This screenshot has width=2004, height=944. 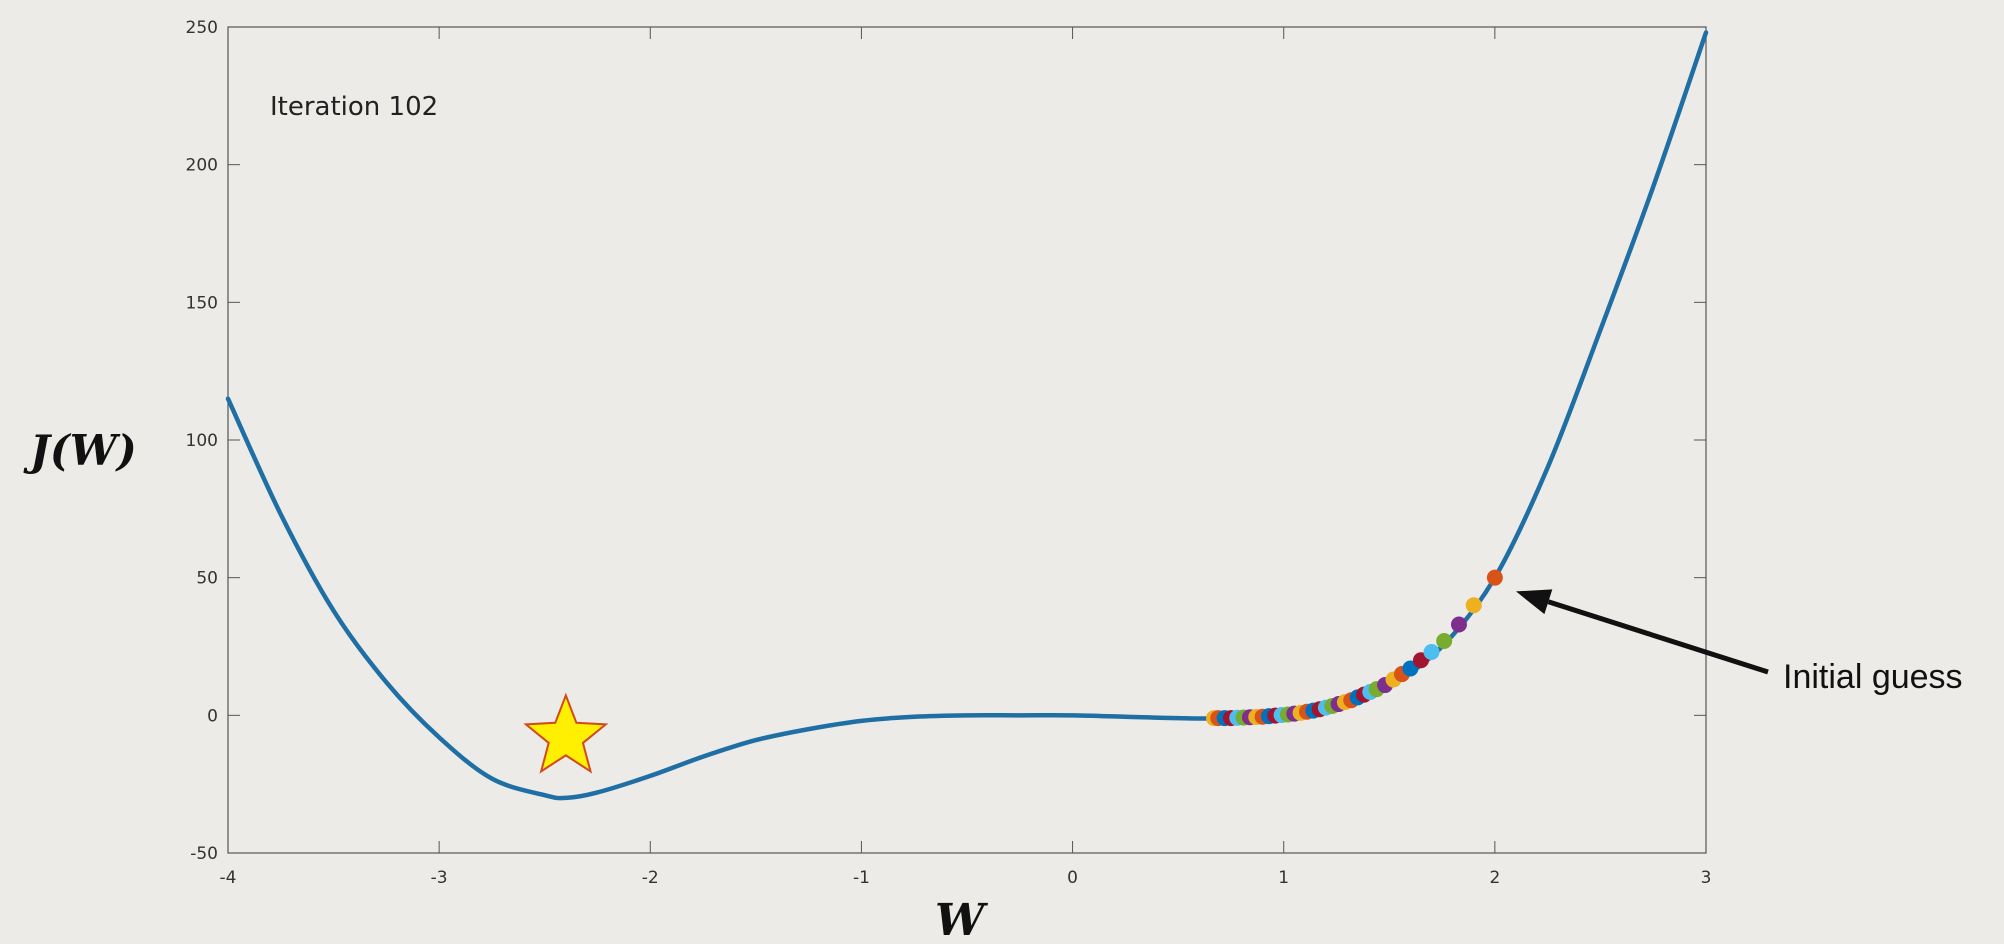 What do you see at coordinates (354, 107) in the screenshot?
I see `iteration-label: Iteration 102` at bounding box center [354, 107].